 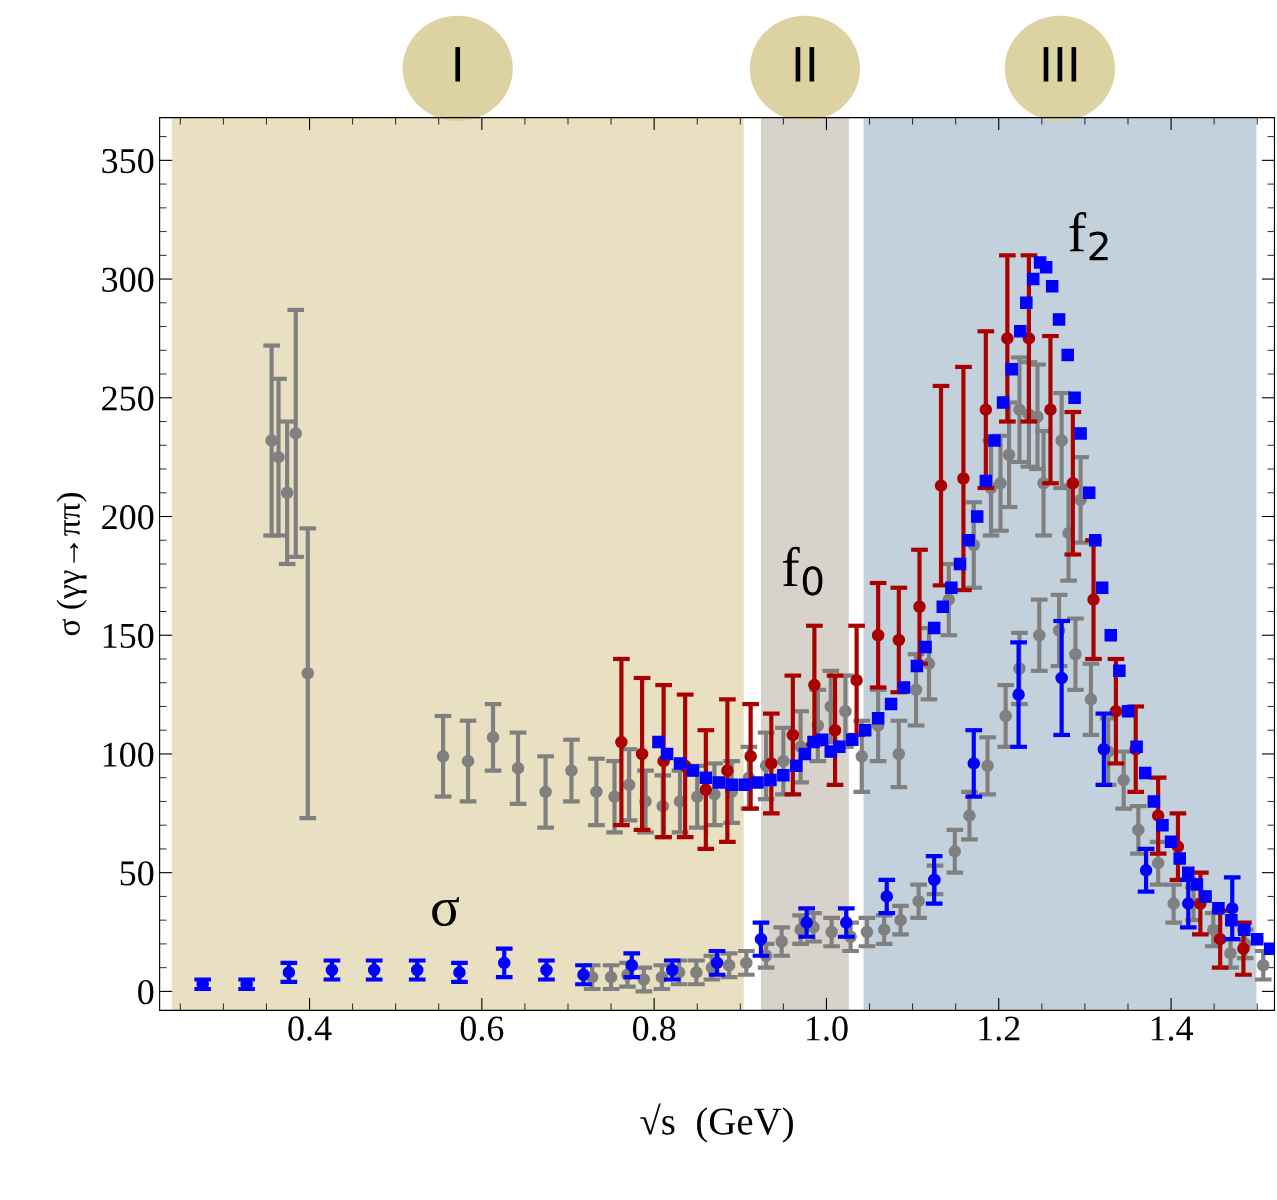 I want to click on band-label: III, so click(x=1060, y=64).